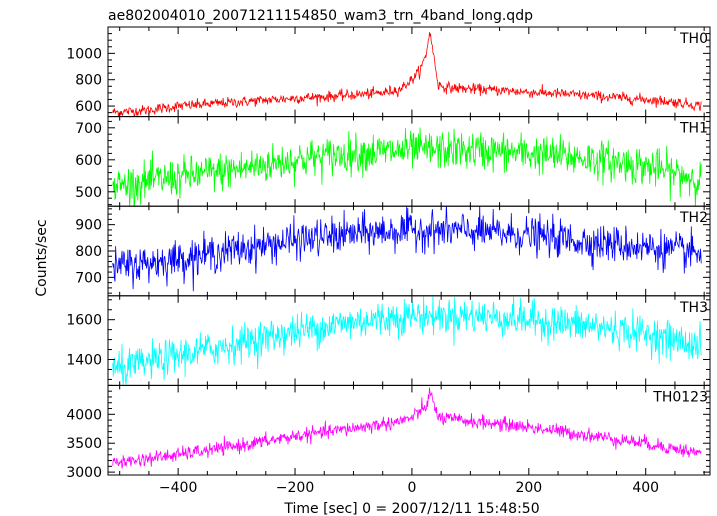 The height and width of the screenshot is (516, 717). I want to click on y-tick-label: 3500, so click(84, 444).